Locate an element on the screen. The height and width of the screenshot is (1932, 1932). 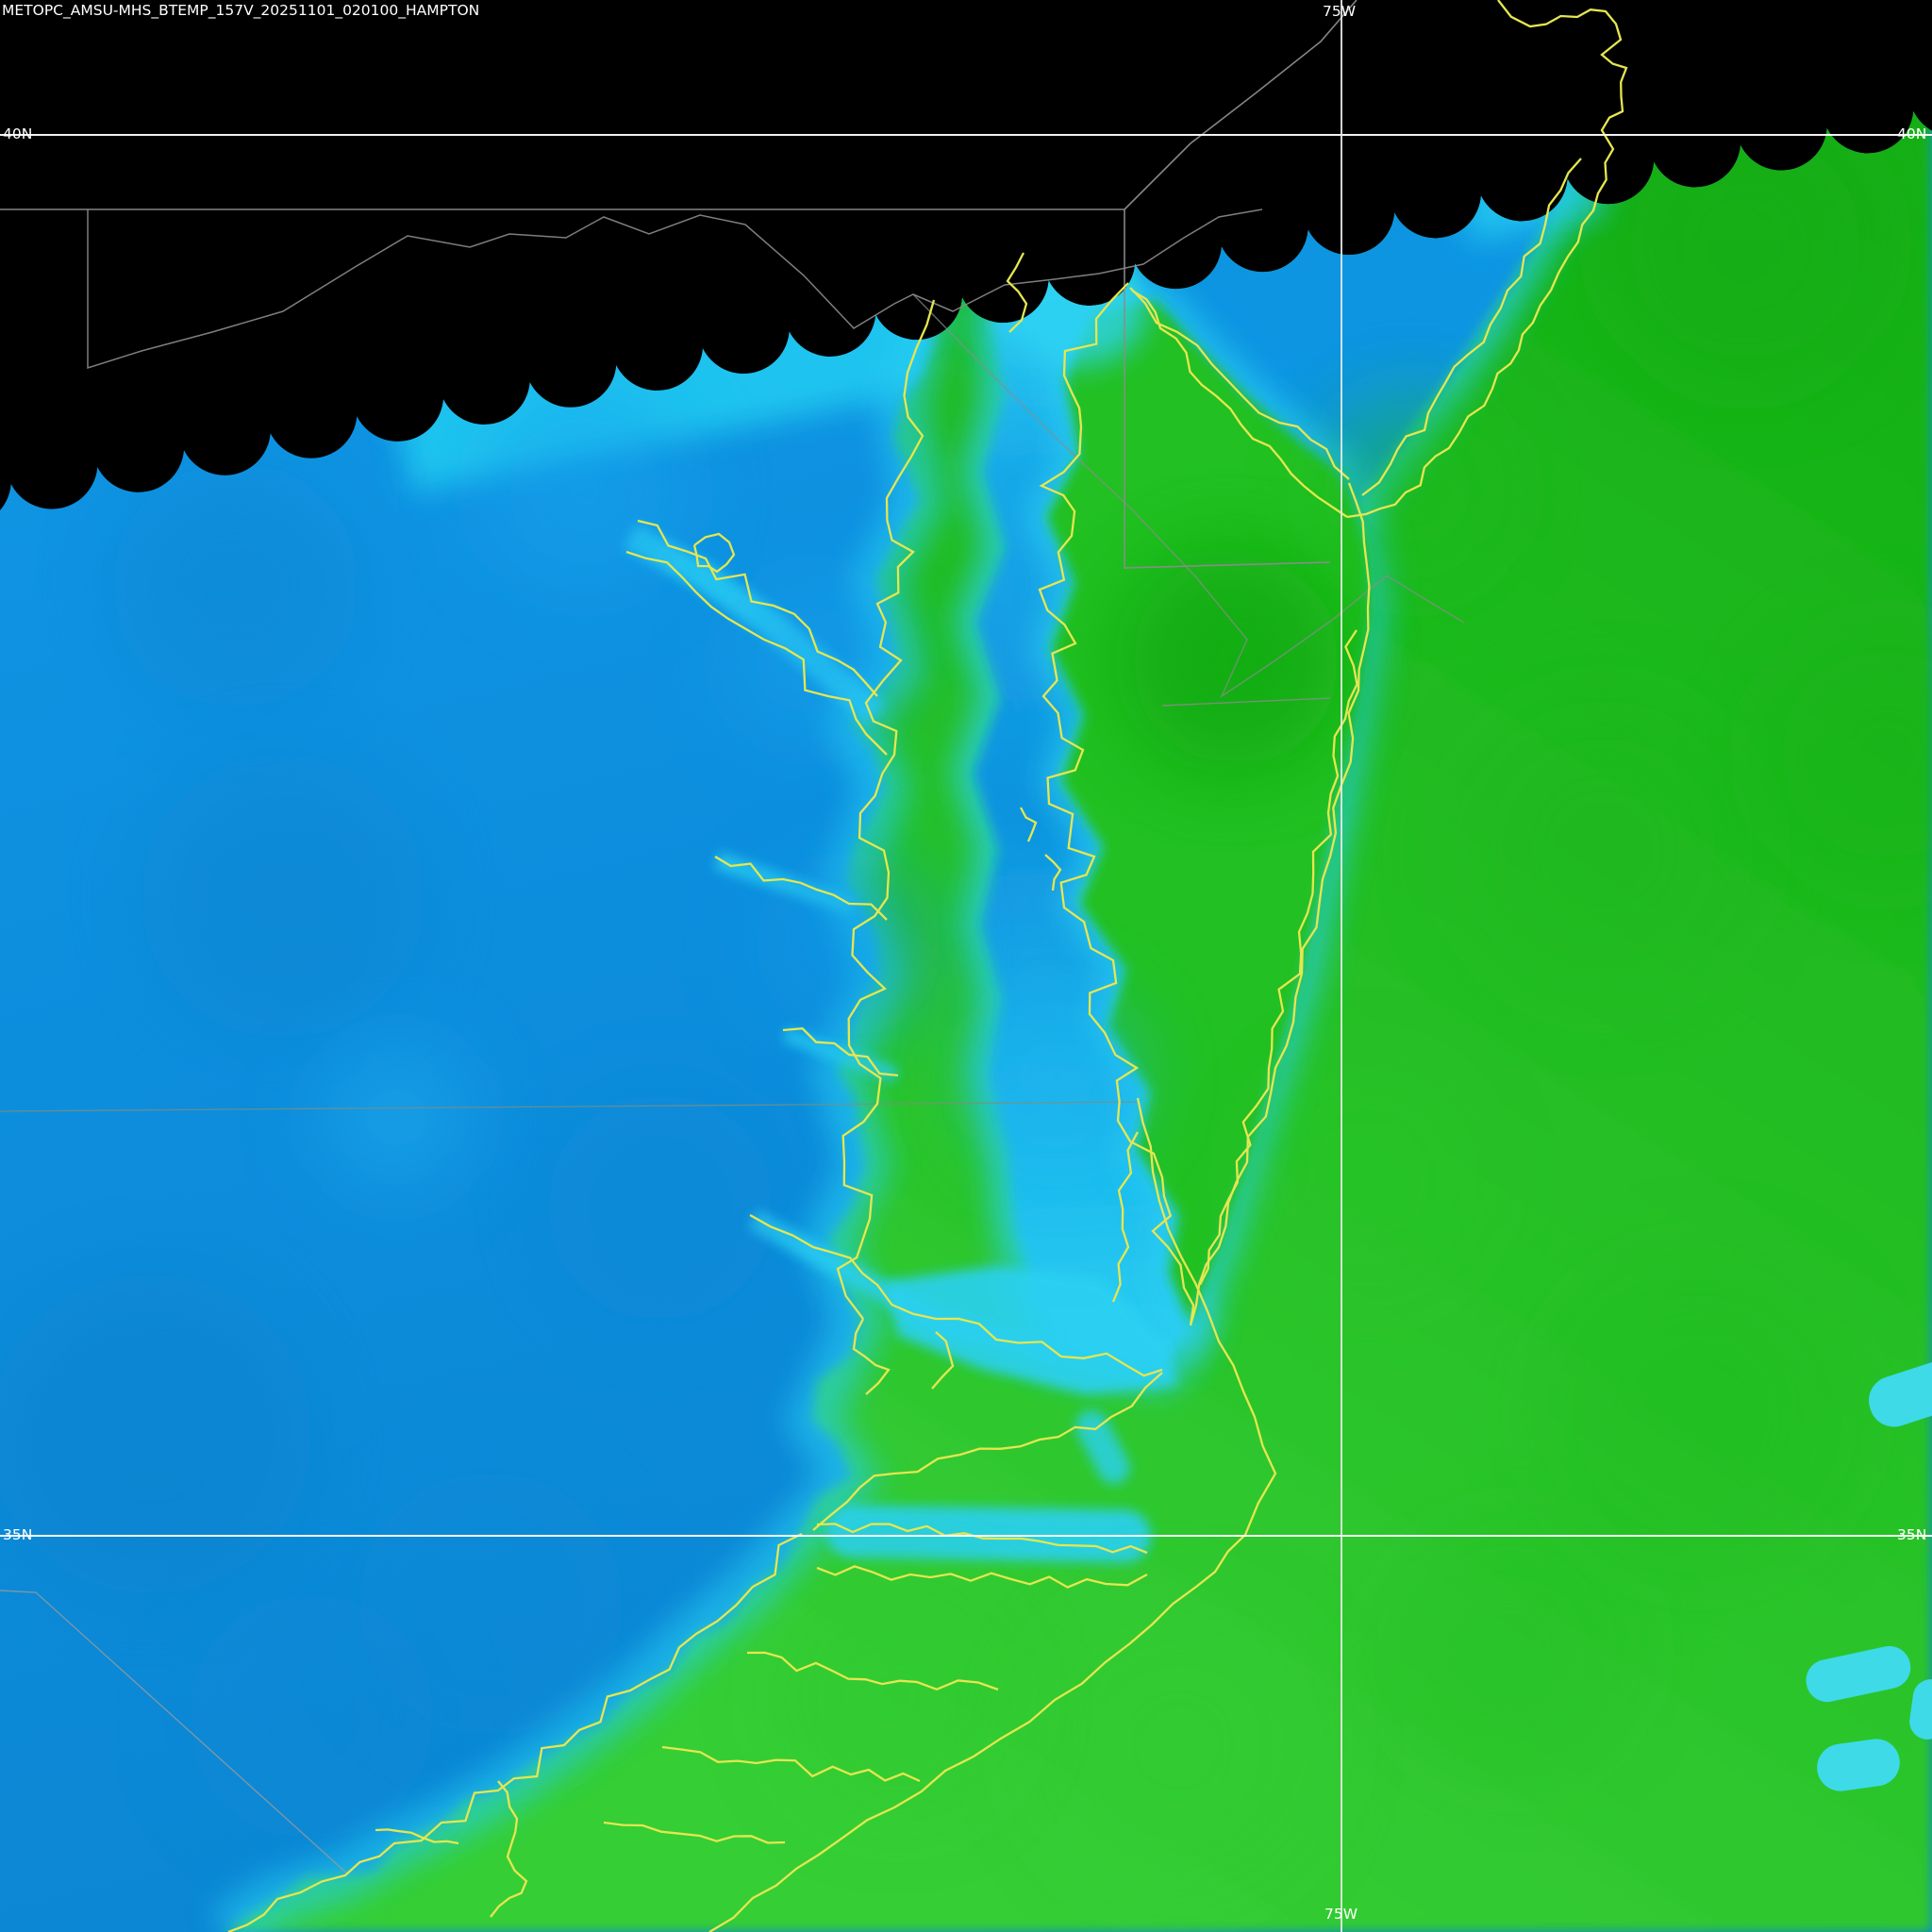
gridline-label-40n-left: 40N is located at coordinates (18, 133).